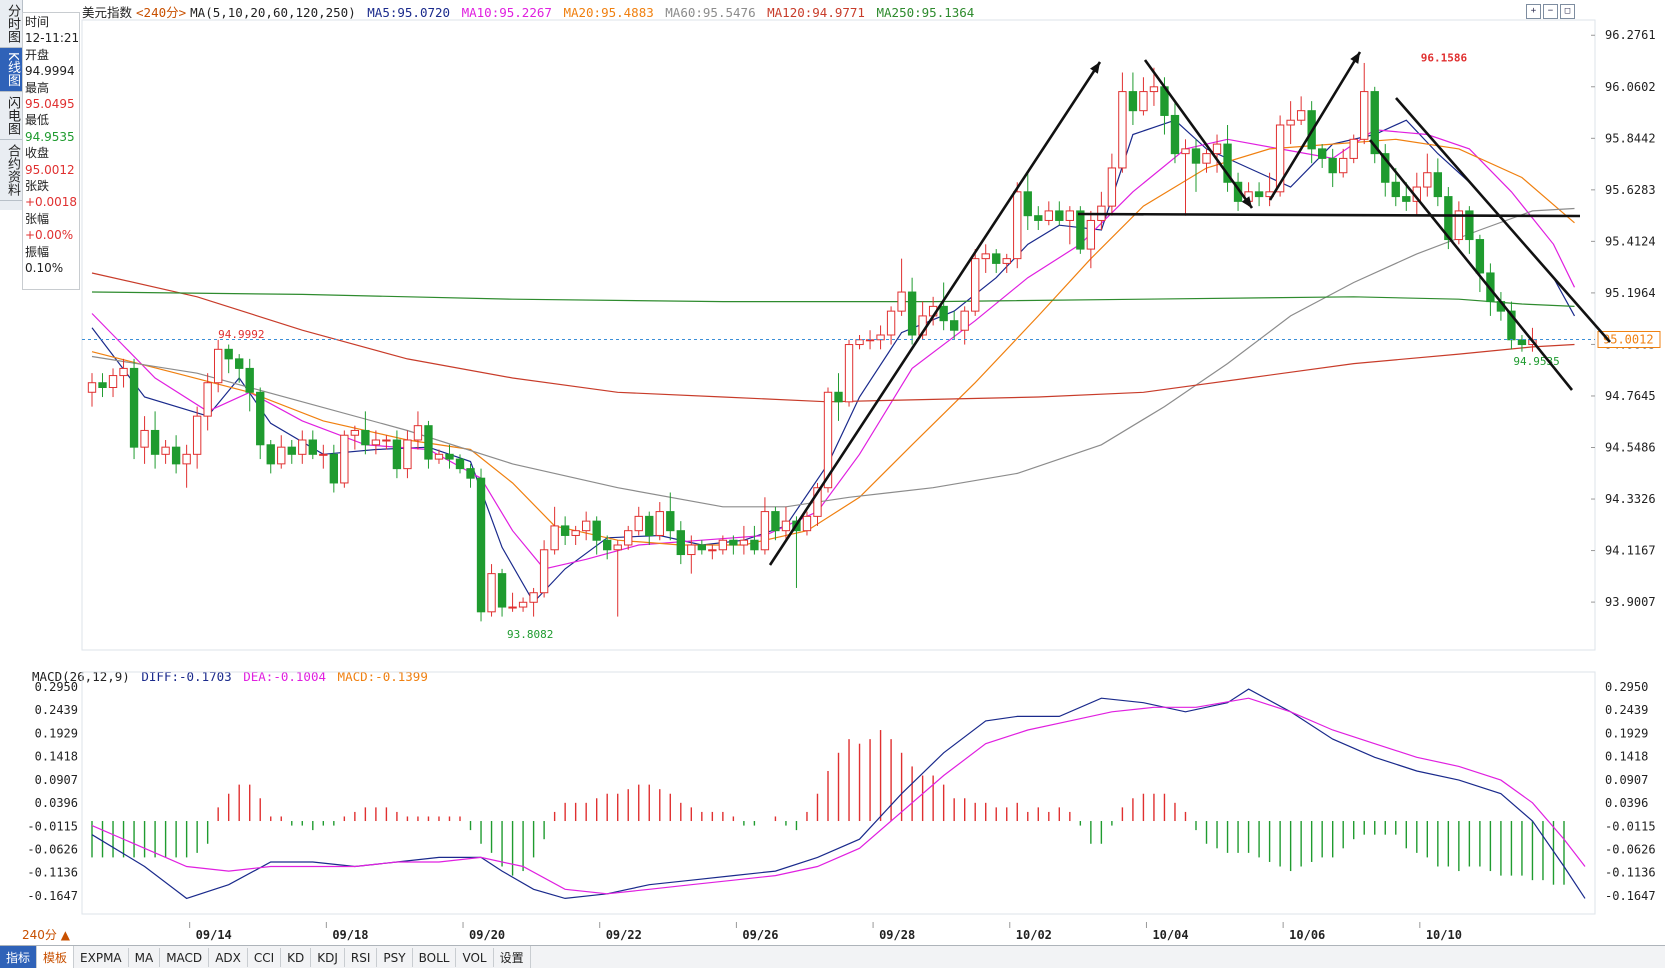 Image resolution: width=1665 pixels, height=968 pixels. I want to click on toolbar-item-6: CCI, so click(265, 957).